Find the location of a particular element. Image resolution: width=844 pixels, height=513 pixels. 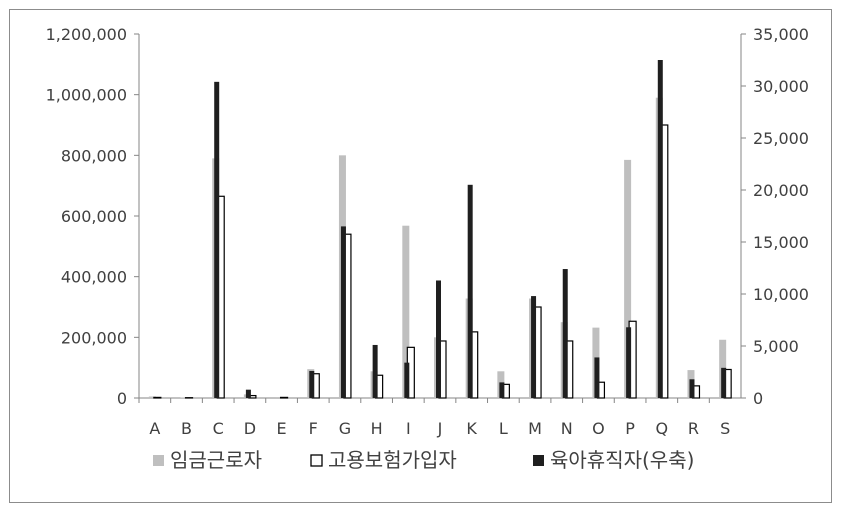

right-tick-label: 10,000 is located at coordinates (781, 294).